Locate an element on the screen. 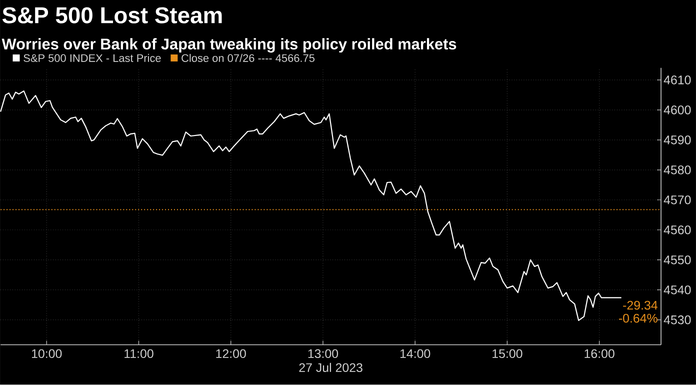  y-tick-label: 4550 is located at coordinates (677, 260).